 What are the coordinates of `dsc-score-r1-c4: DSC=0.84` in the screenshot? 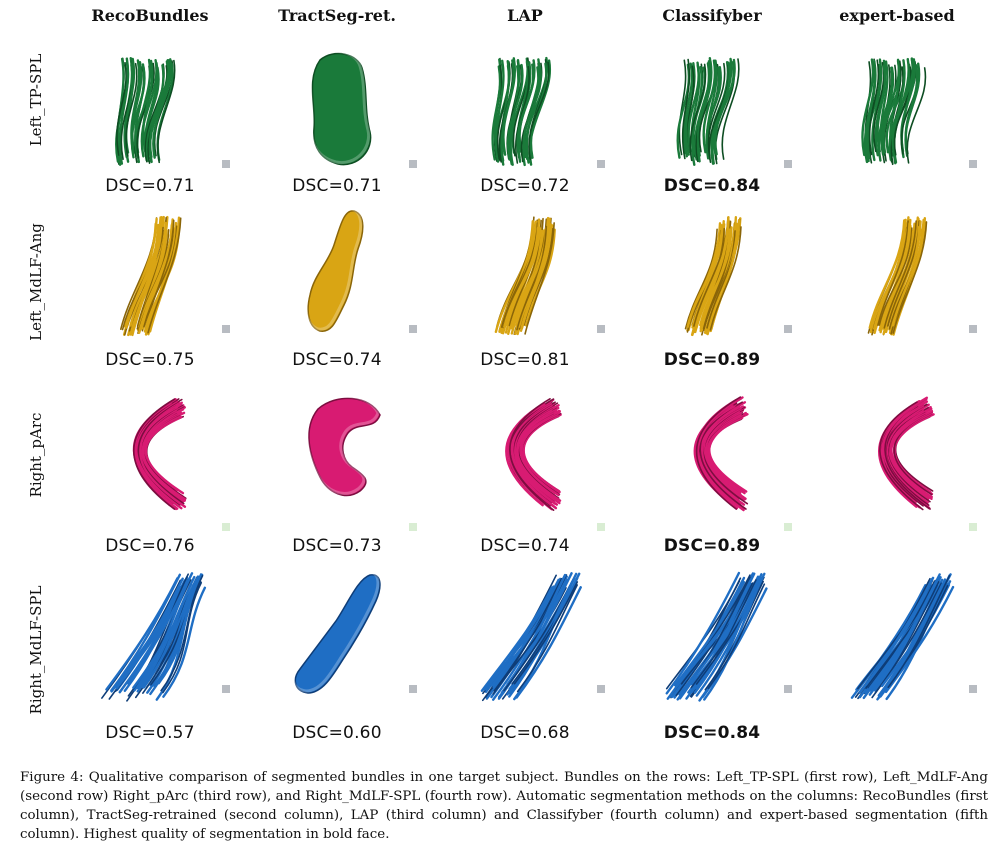 It's located at (712, 186).